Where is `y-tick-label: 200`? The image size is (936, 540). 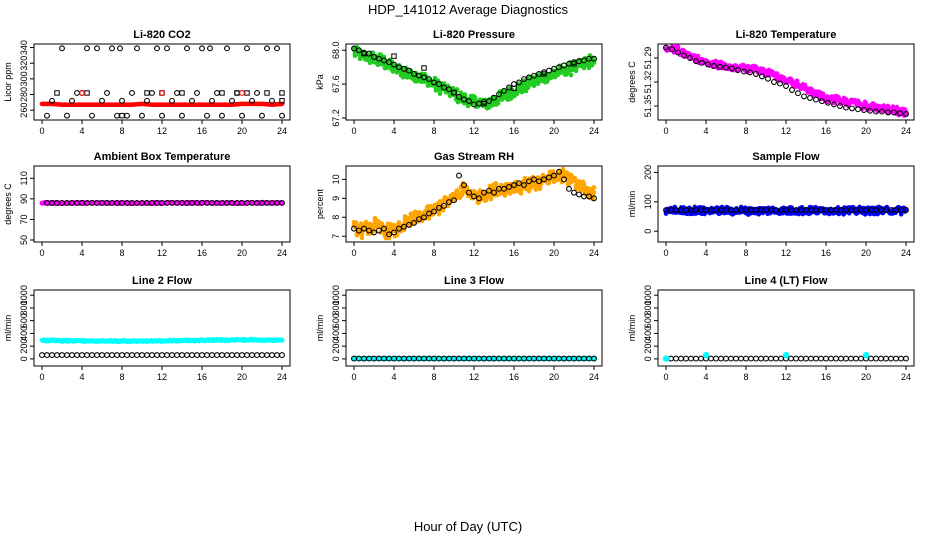
y-tick-label: 200 is located at coordinates (648, 172).